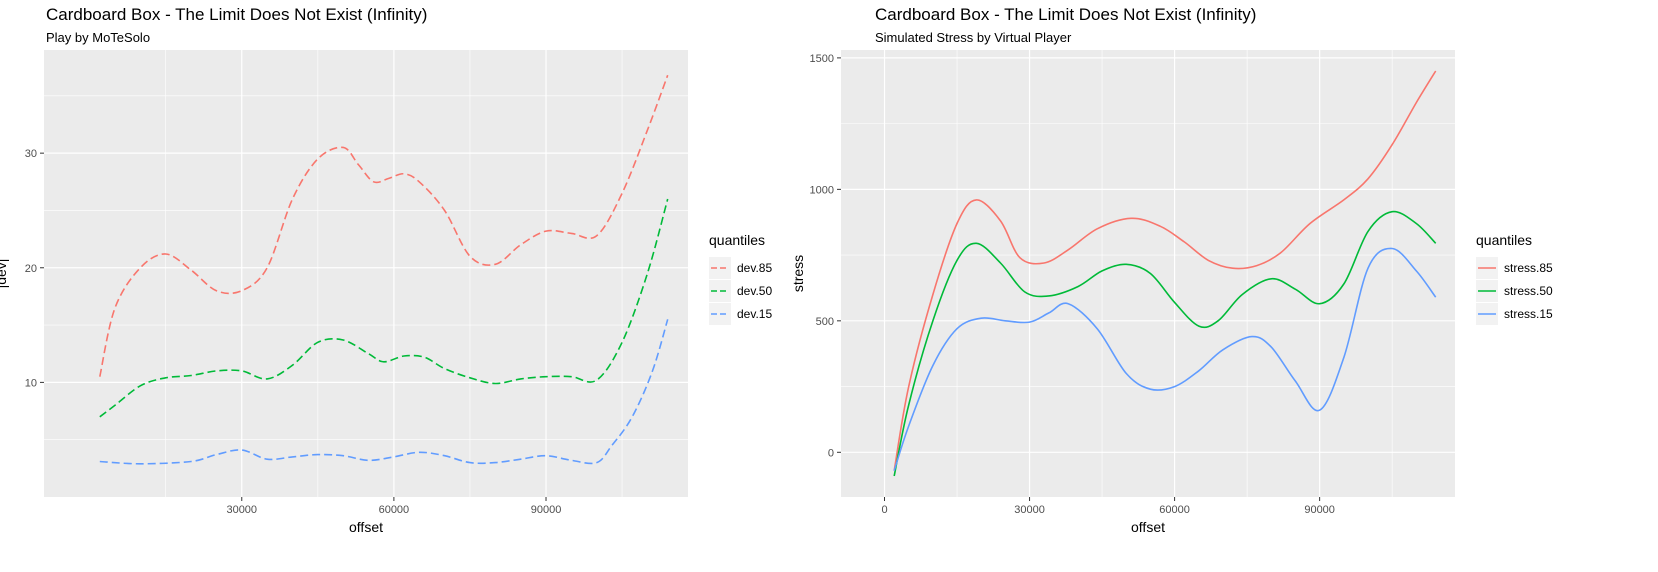  Describe the element at coordinates (384, 392) in the screenshot. I see `series-line-dev.15` at that location.